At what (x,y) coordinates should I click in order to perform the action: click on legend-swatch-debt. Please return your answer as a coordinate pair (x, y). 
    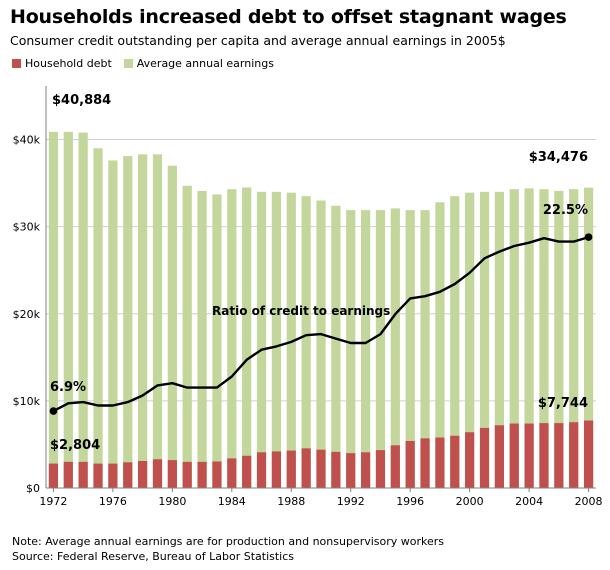
    Looking at the image, I should click on (16, 63).